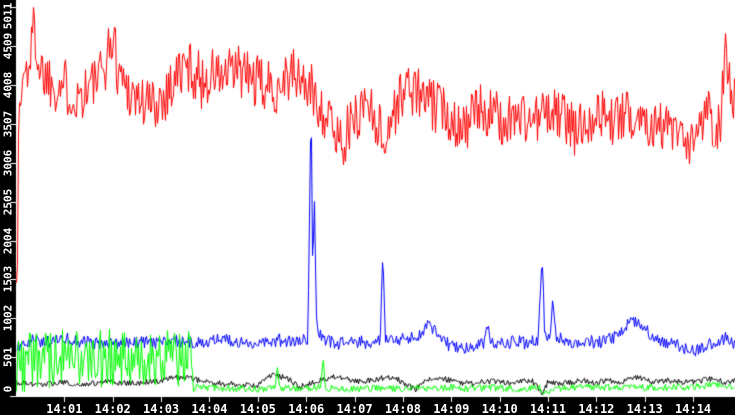 The width and height of the screenshot is (735, 415). Describe the element at coordinates (402, 408) in the screenshot. I see `x-tick-label: 14:08` at that location.